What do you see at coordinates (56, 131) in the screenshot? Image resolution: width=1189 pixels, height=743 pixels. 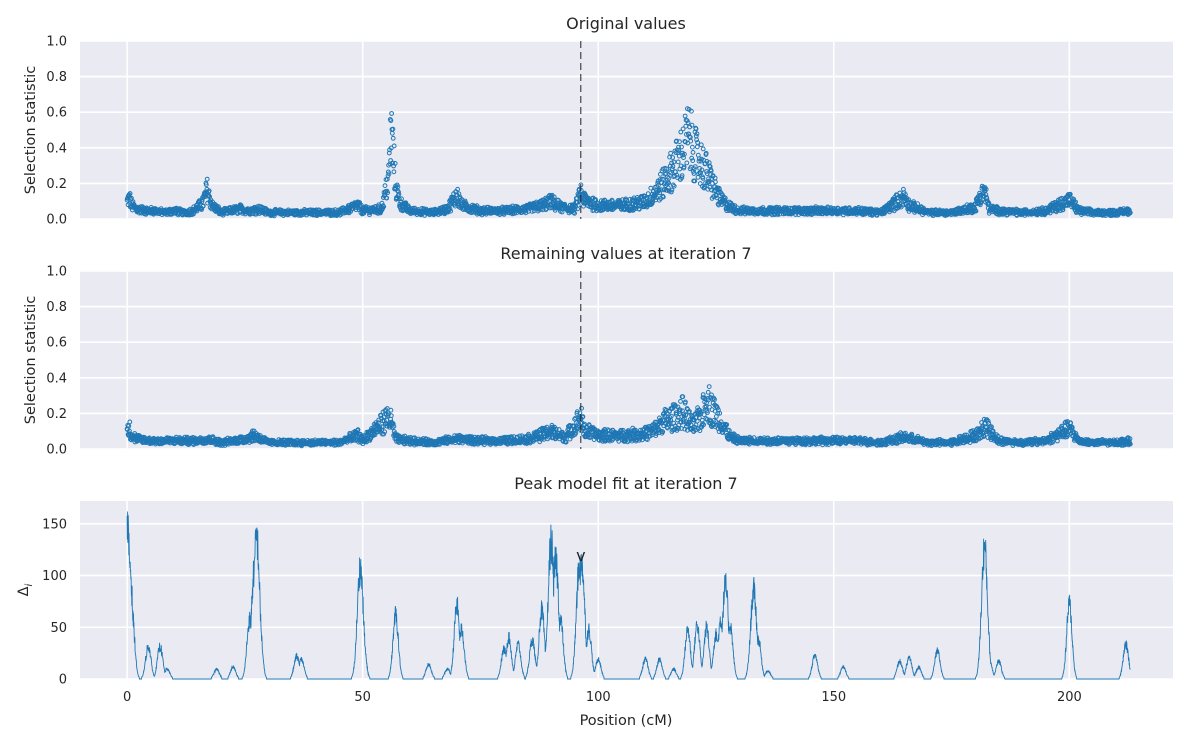 I see `yticks-original: 0.00.20.40.60.81.0` at bounding box center [56, 131].